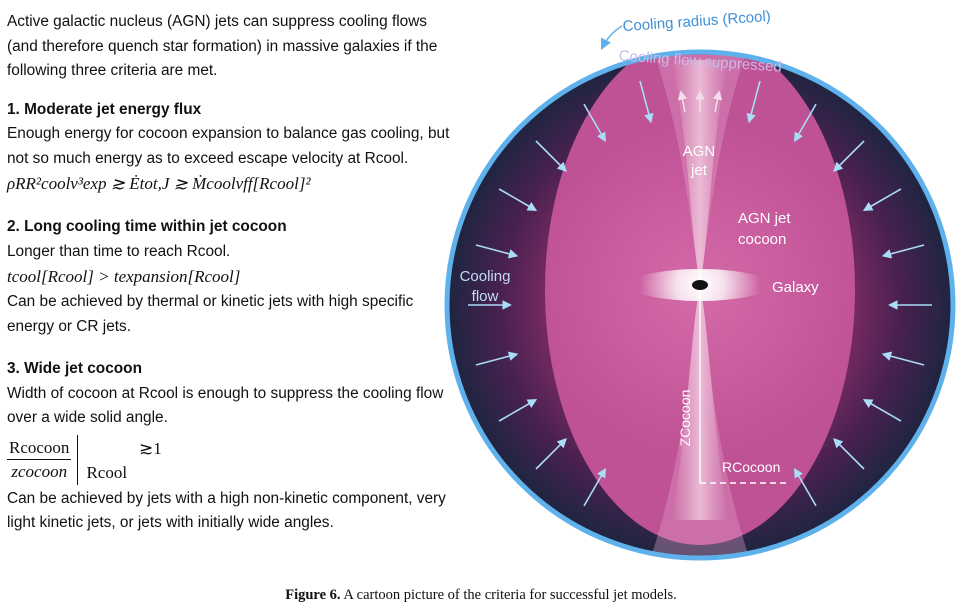 This screenshot has width=962, height=613. I want to click on criterion-2-body: Longer than time to reach Rcool., so click(119, 251).